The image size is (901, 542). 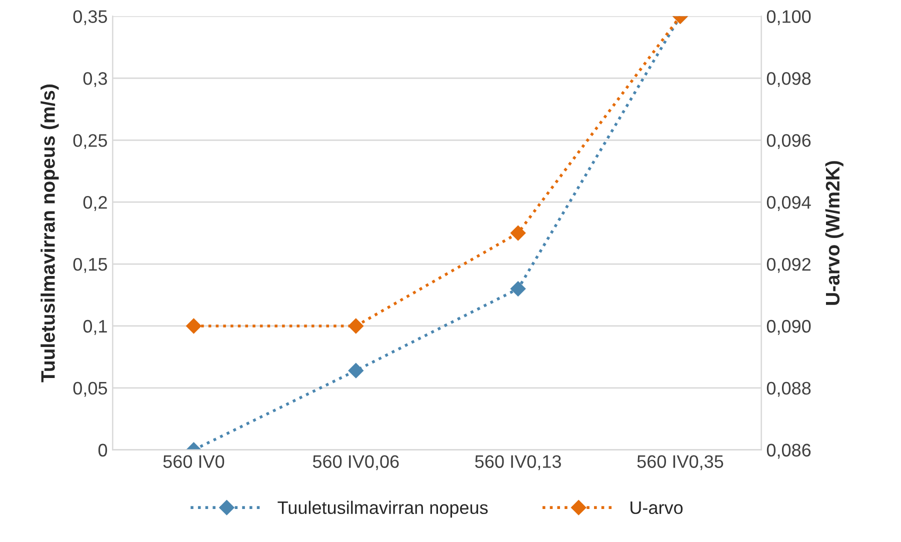 I want to click on y2-tick-label: 0,100, so click(x=788, y=18).